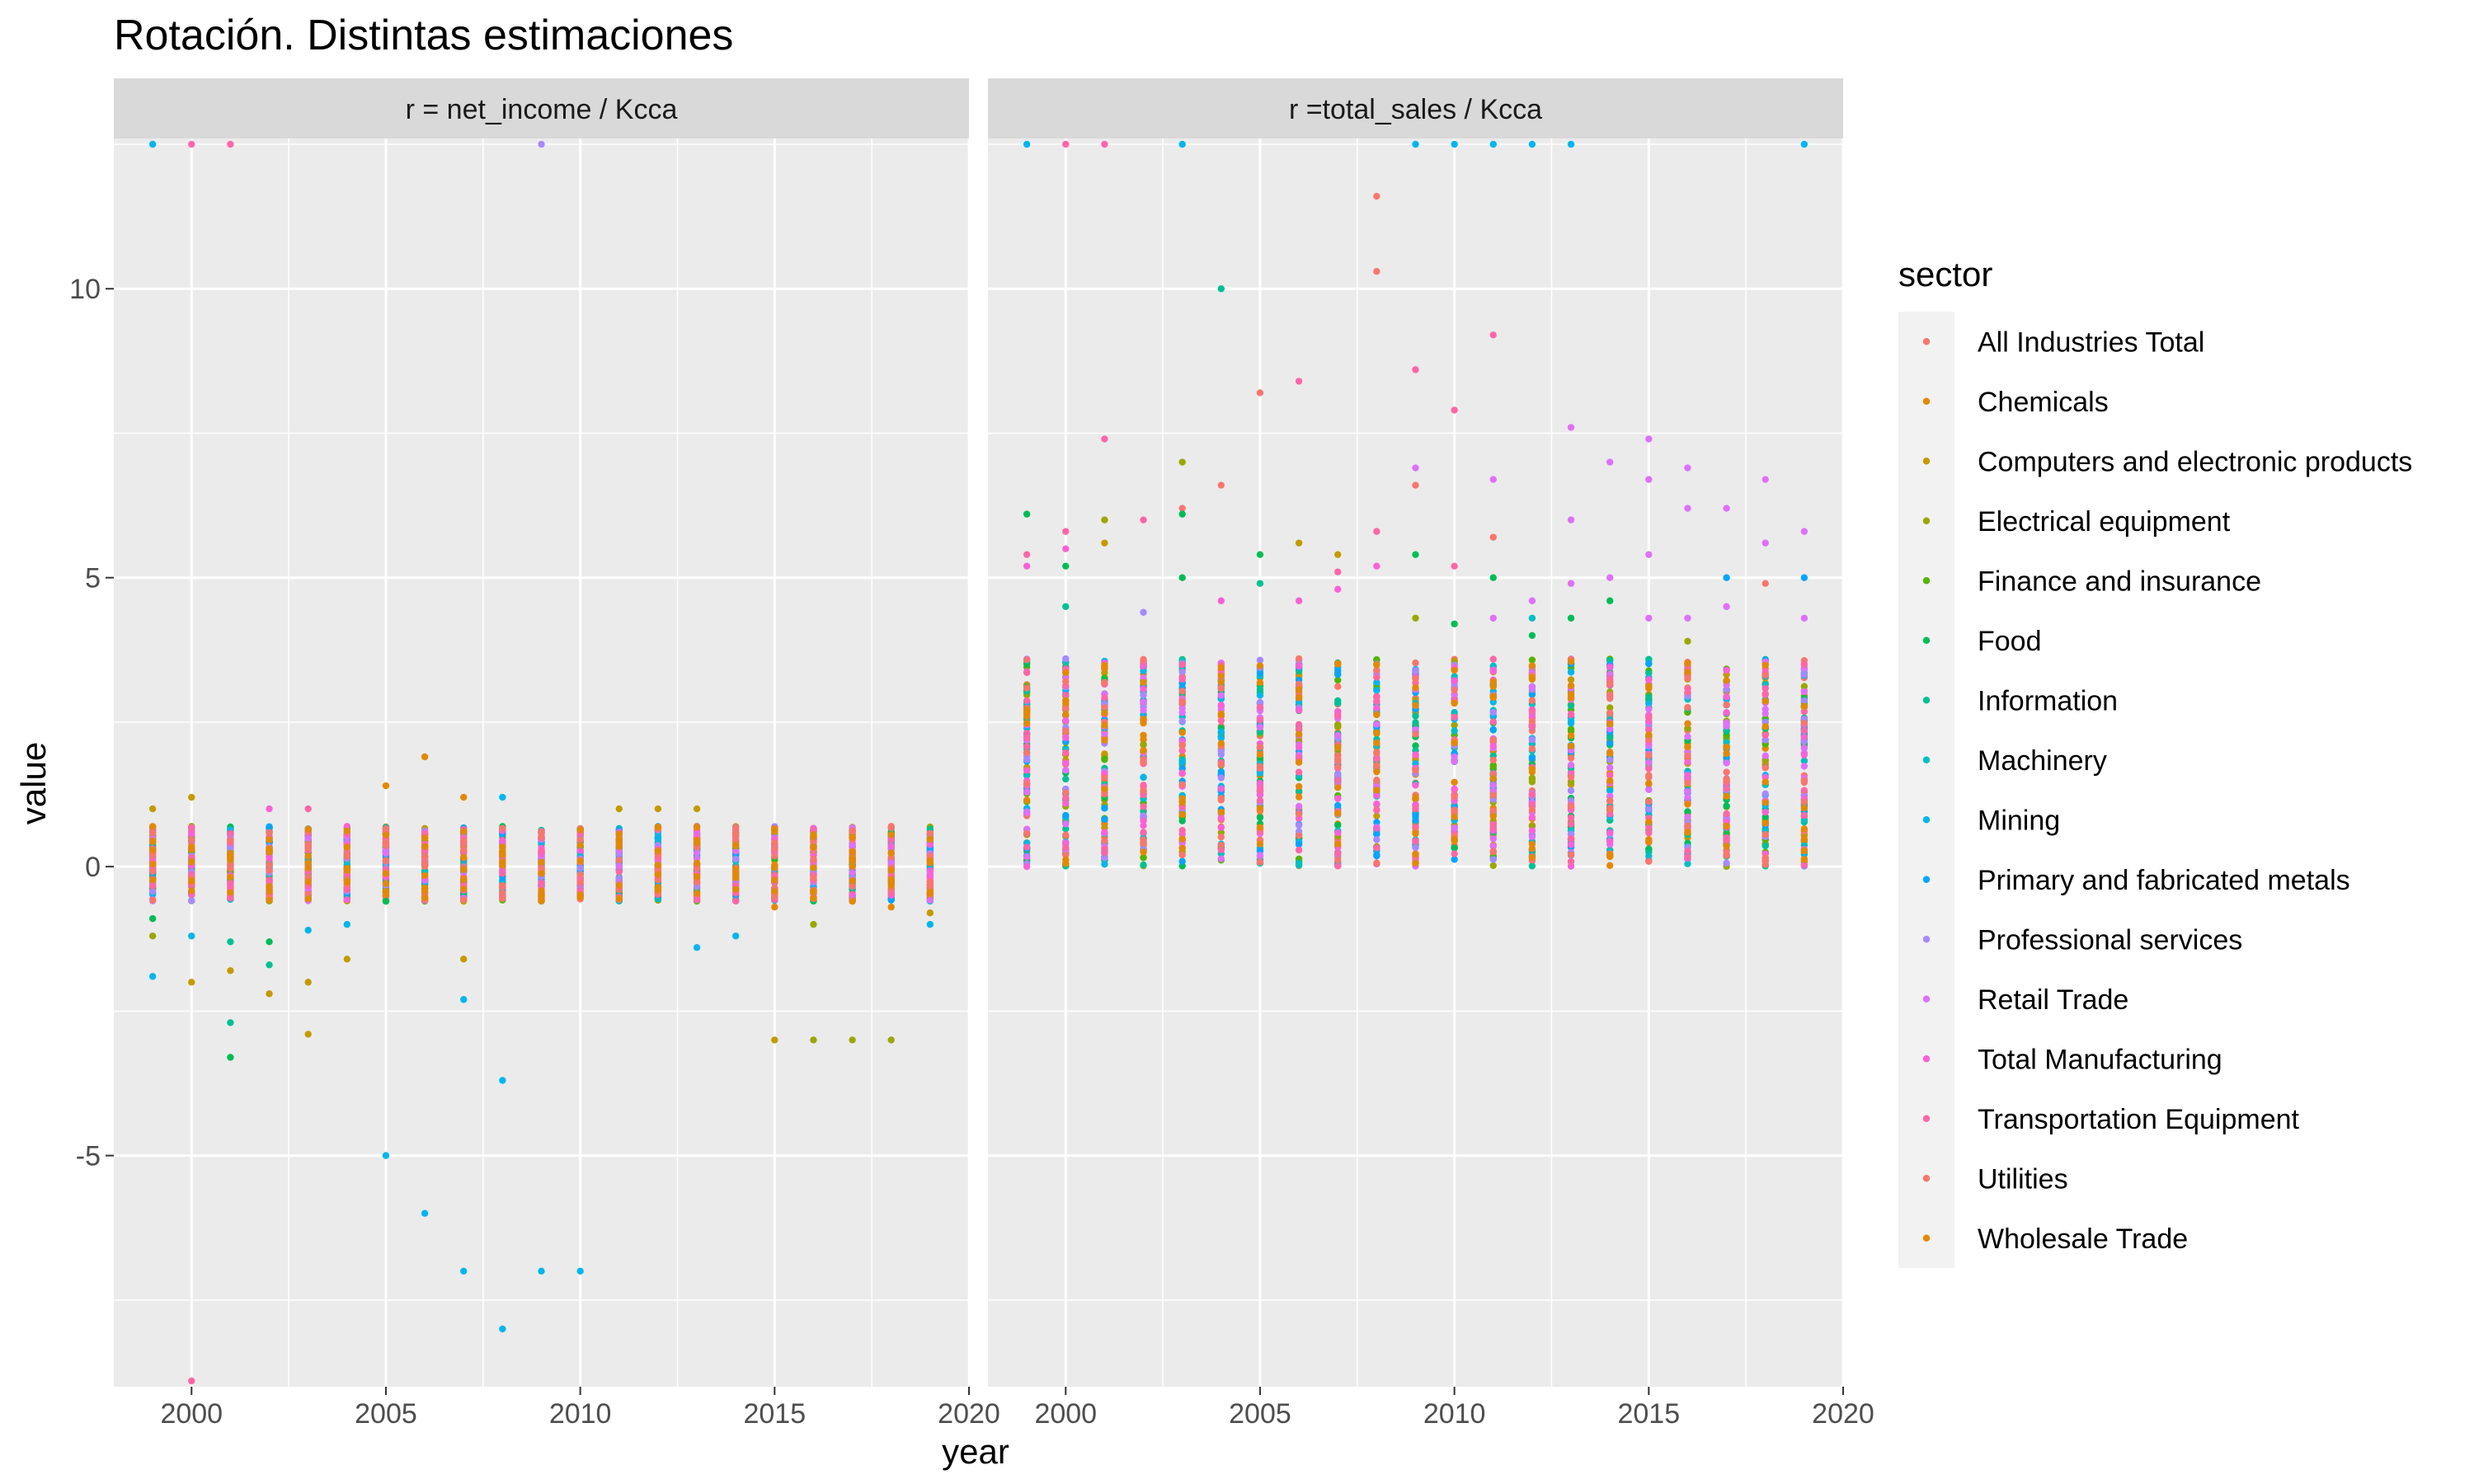 This screenshot has height=1484, width=2474. Describe the element at coordinates (2100, 1059) in the screenshot. I see `legend-label-13: Total Manufacturing` at that location.